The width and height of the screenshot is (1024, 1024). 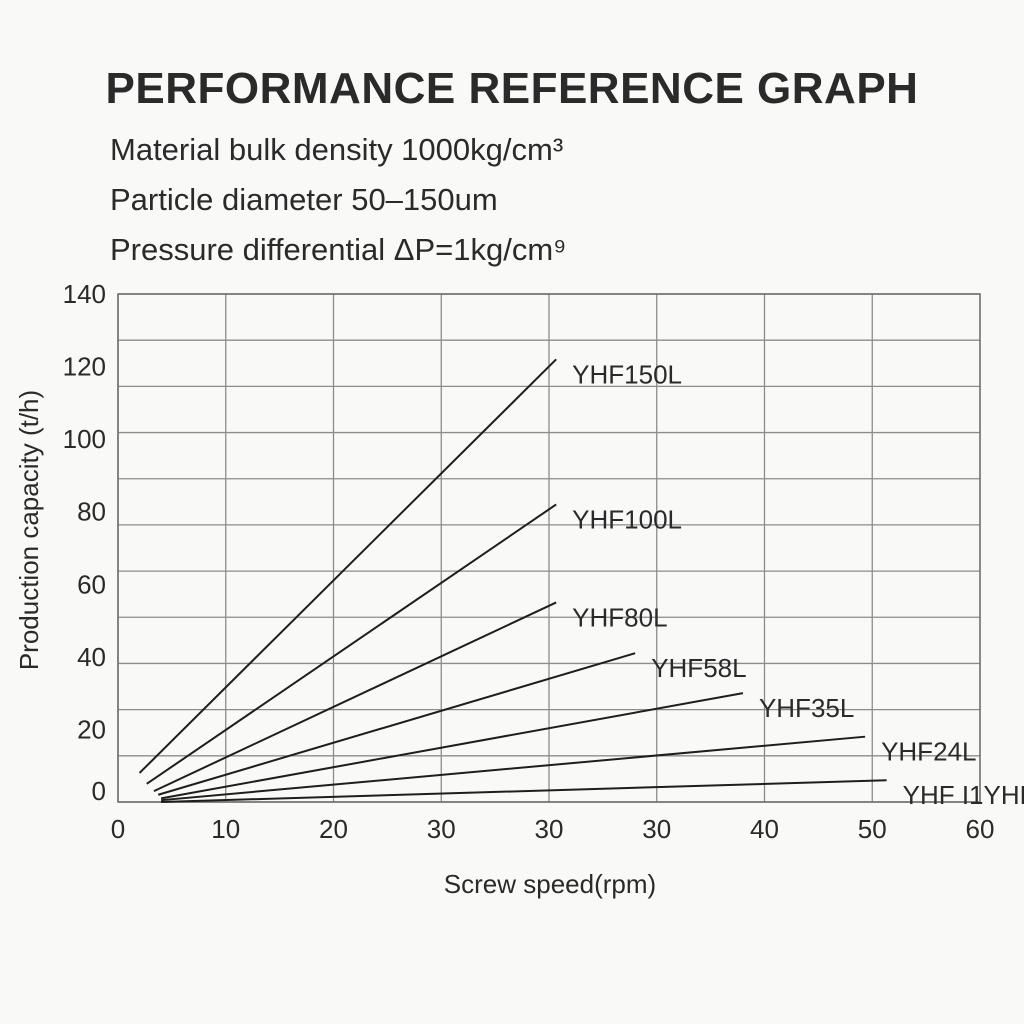 What do you see at coordinates (91, 584) in the screenshot?
I see `y-tick-label: 60` at bounding box center [91, 584].